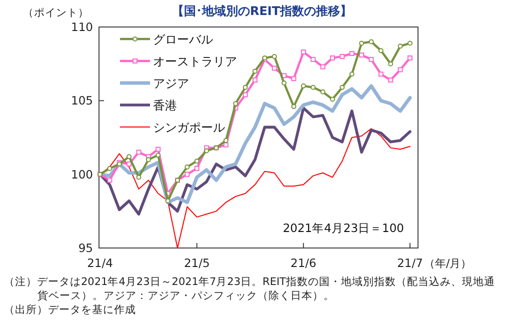  I want to click on y-axis-title: （ポイント）, so click(56, 13).